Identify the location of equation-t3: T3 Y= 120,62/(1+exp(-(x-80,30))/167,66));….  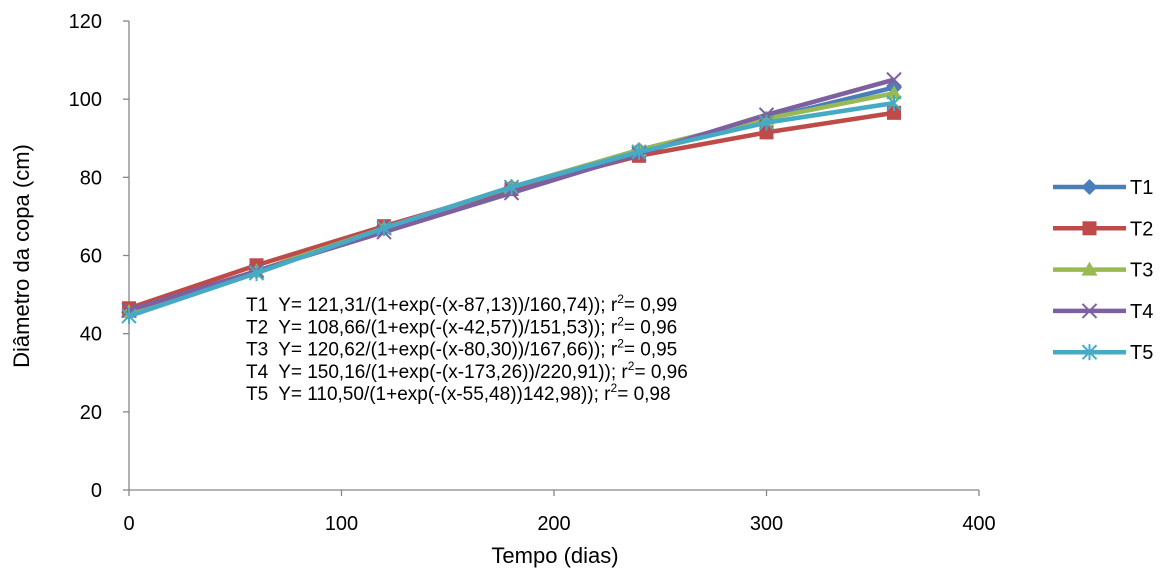
(461, 349).